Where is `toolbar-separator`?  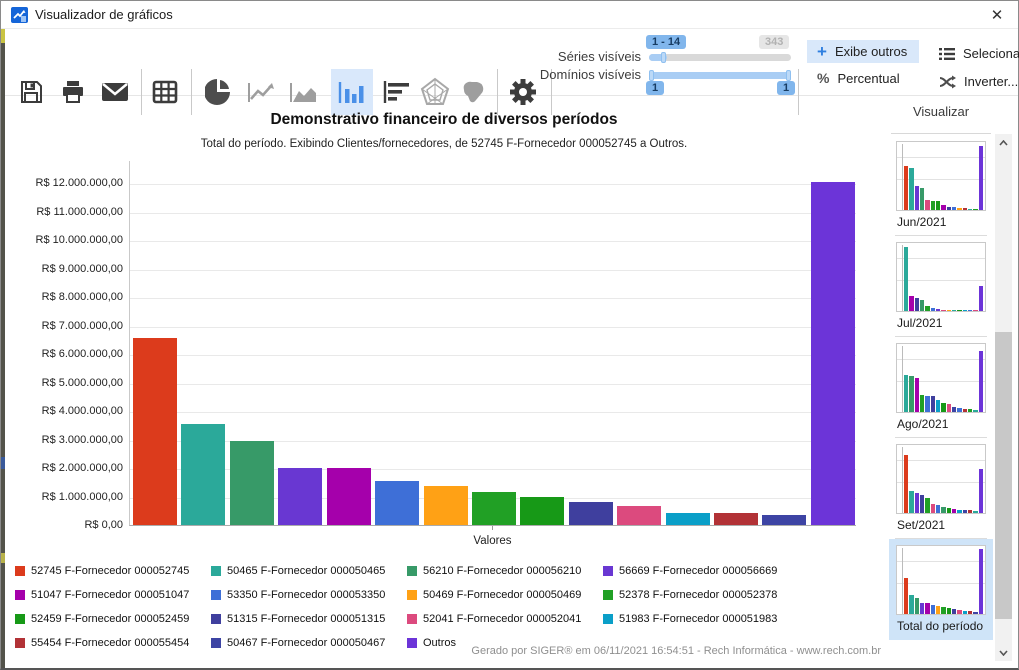 toolbar-separator is located at coordinates (551, 92).